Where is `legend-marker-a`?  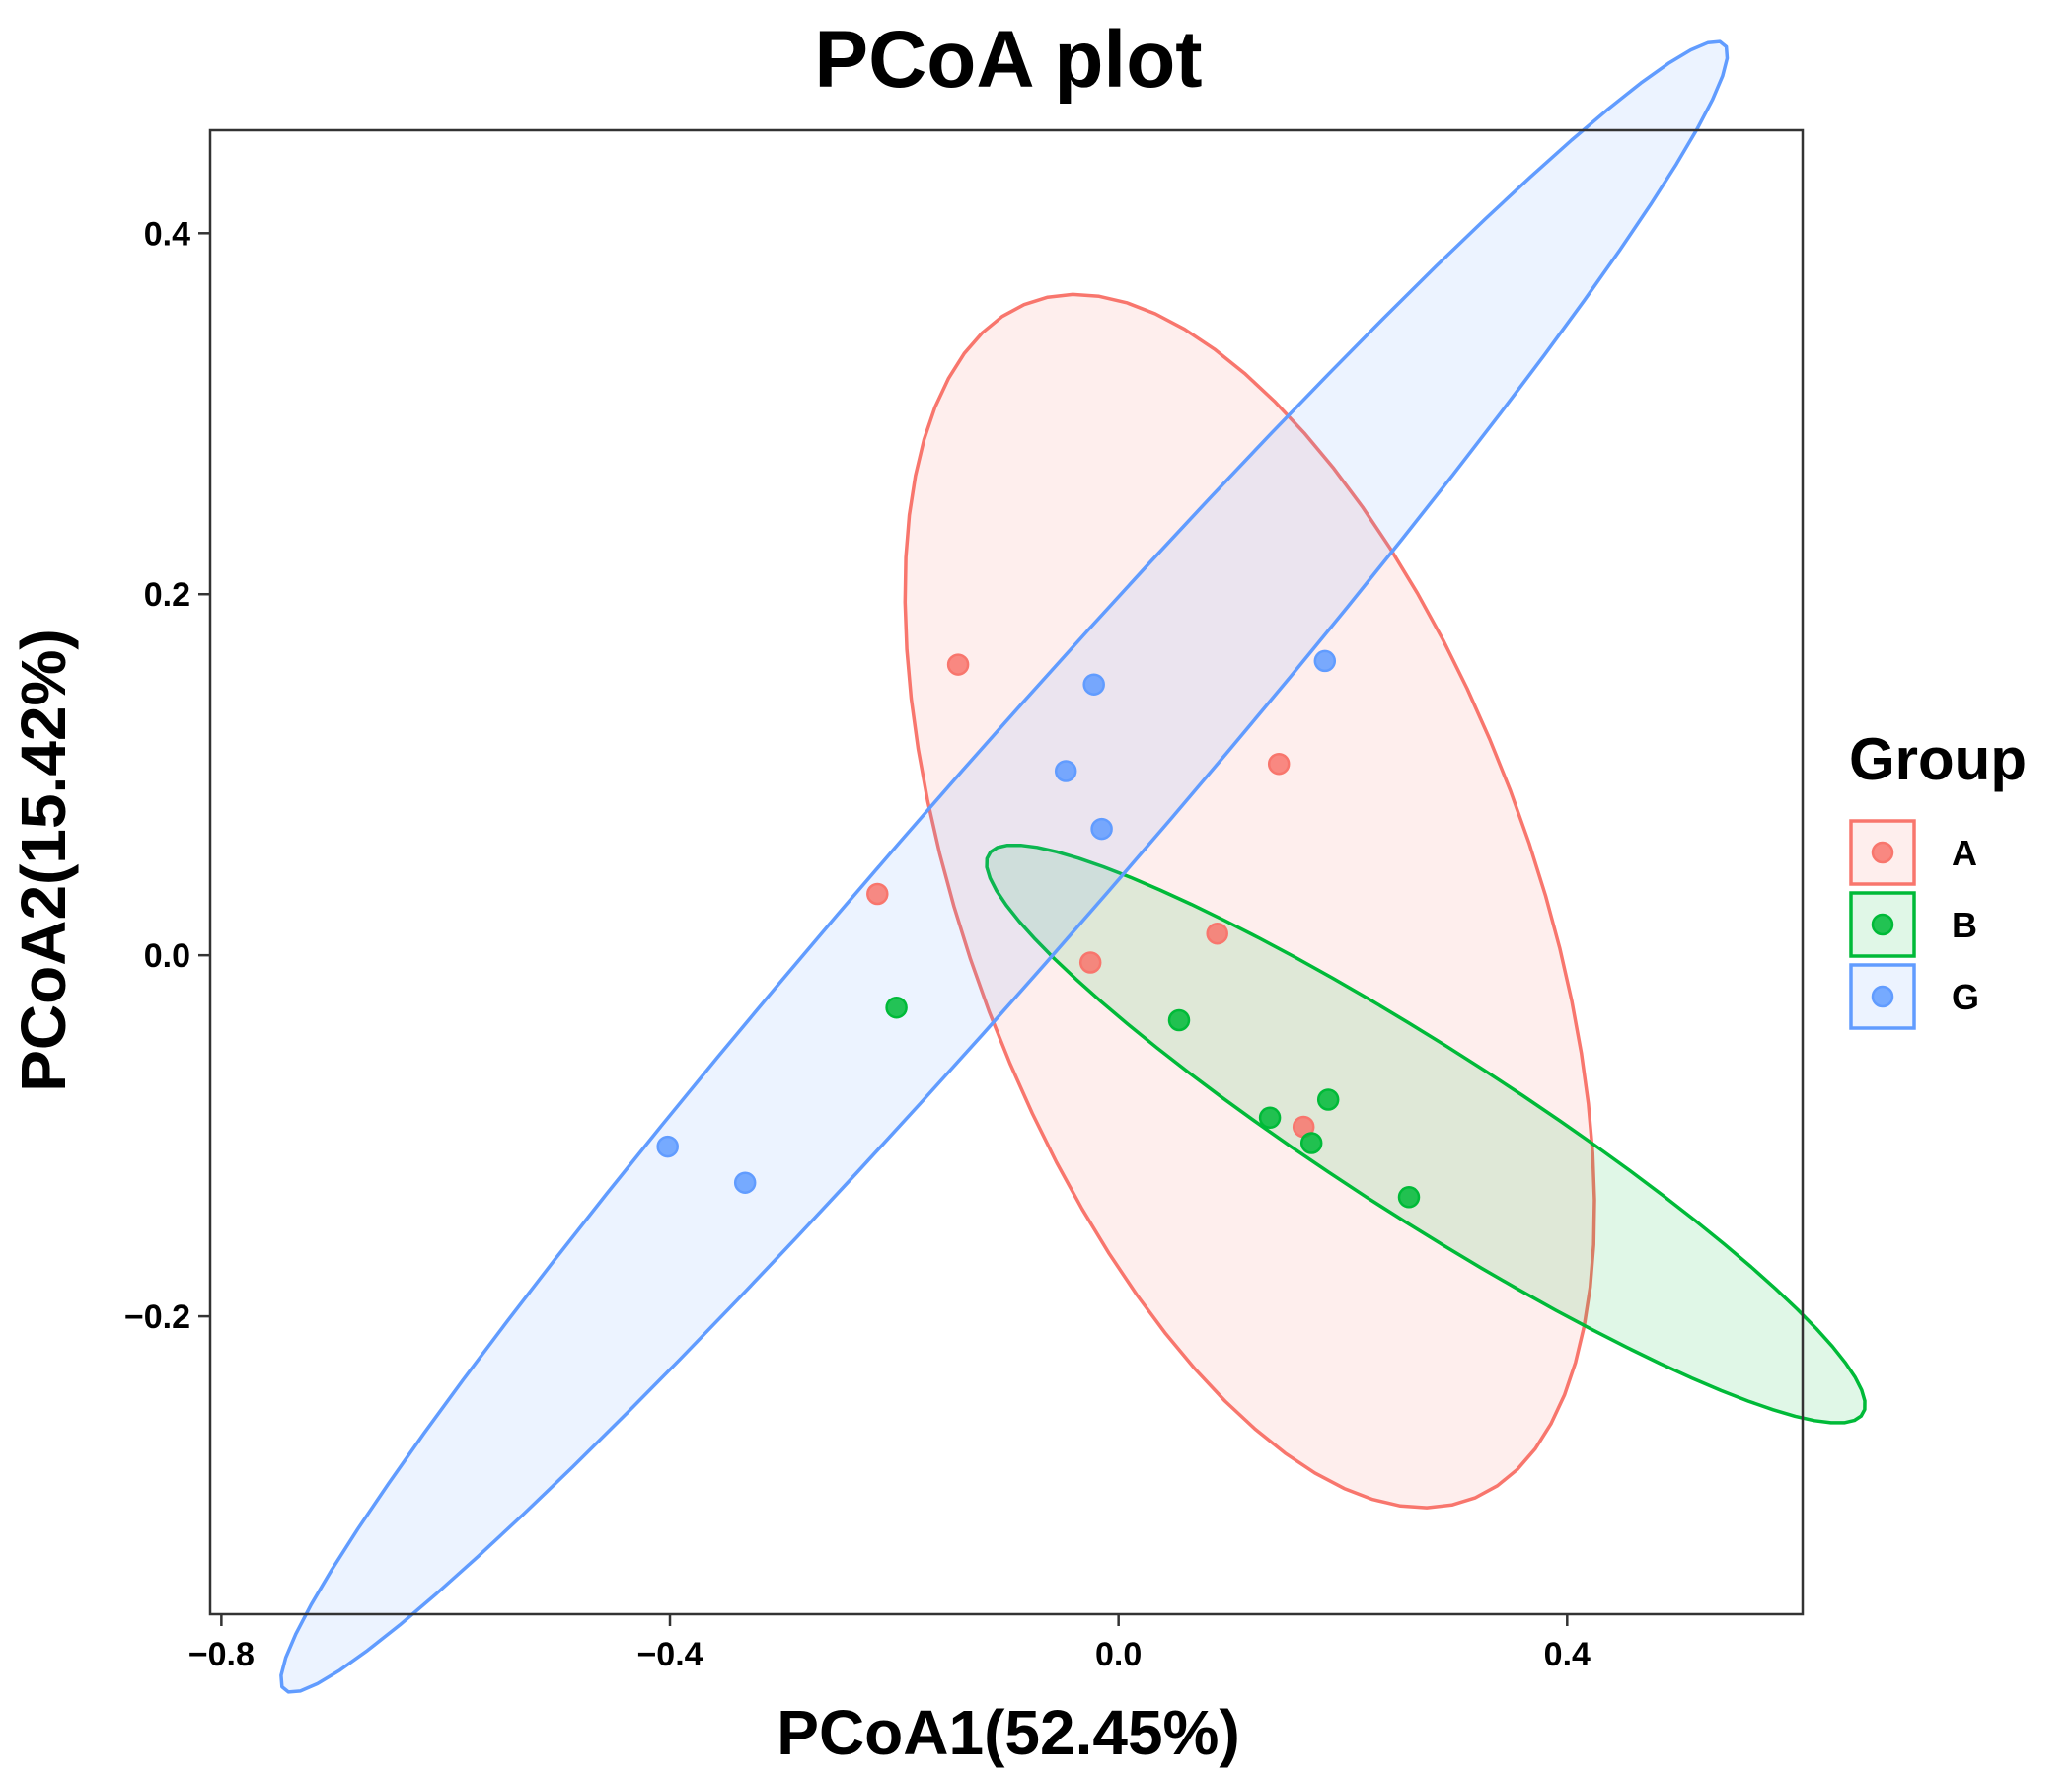
legend-marker-a is located at coordinates (1883, 853).